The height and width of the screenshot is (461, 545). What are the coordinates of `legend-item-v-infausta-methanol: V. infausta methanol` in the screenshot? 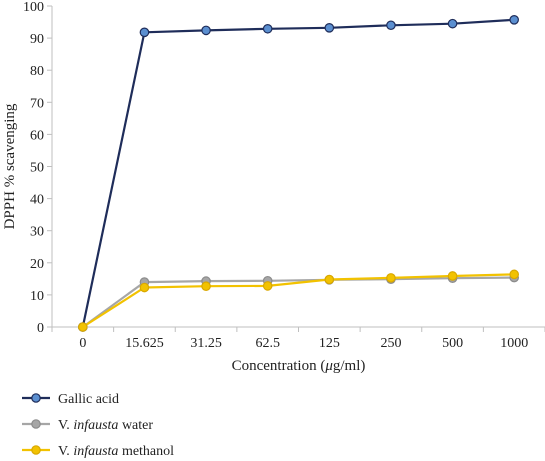 It's located at (98, 451).